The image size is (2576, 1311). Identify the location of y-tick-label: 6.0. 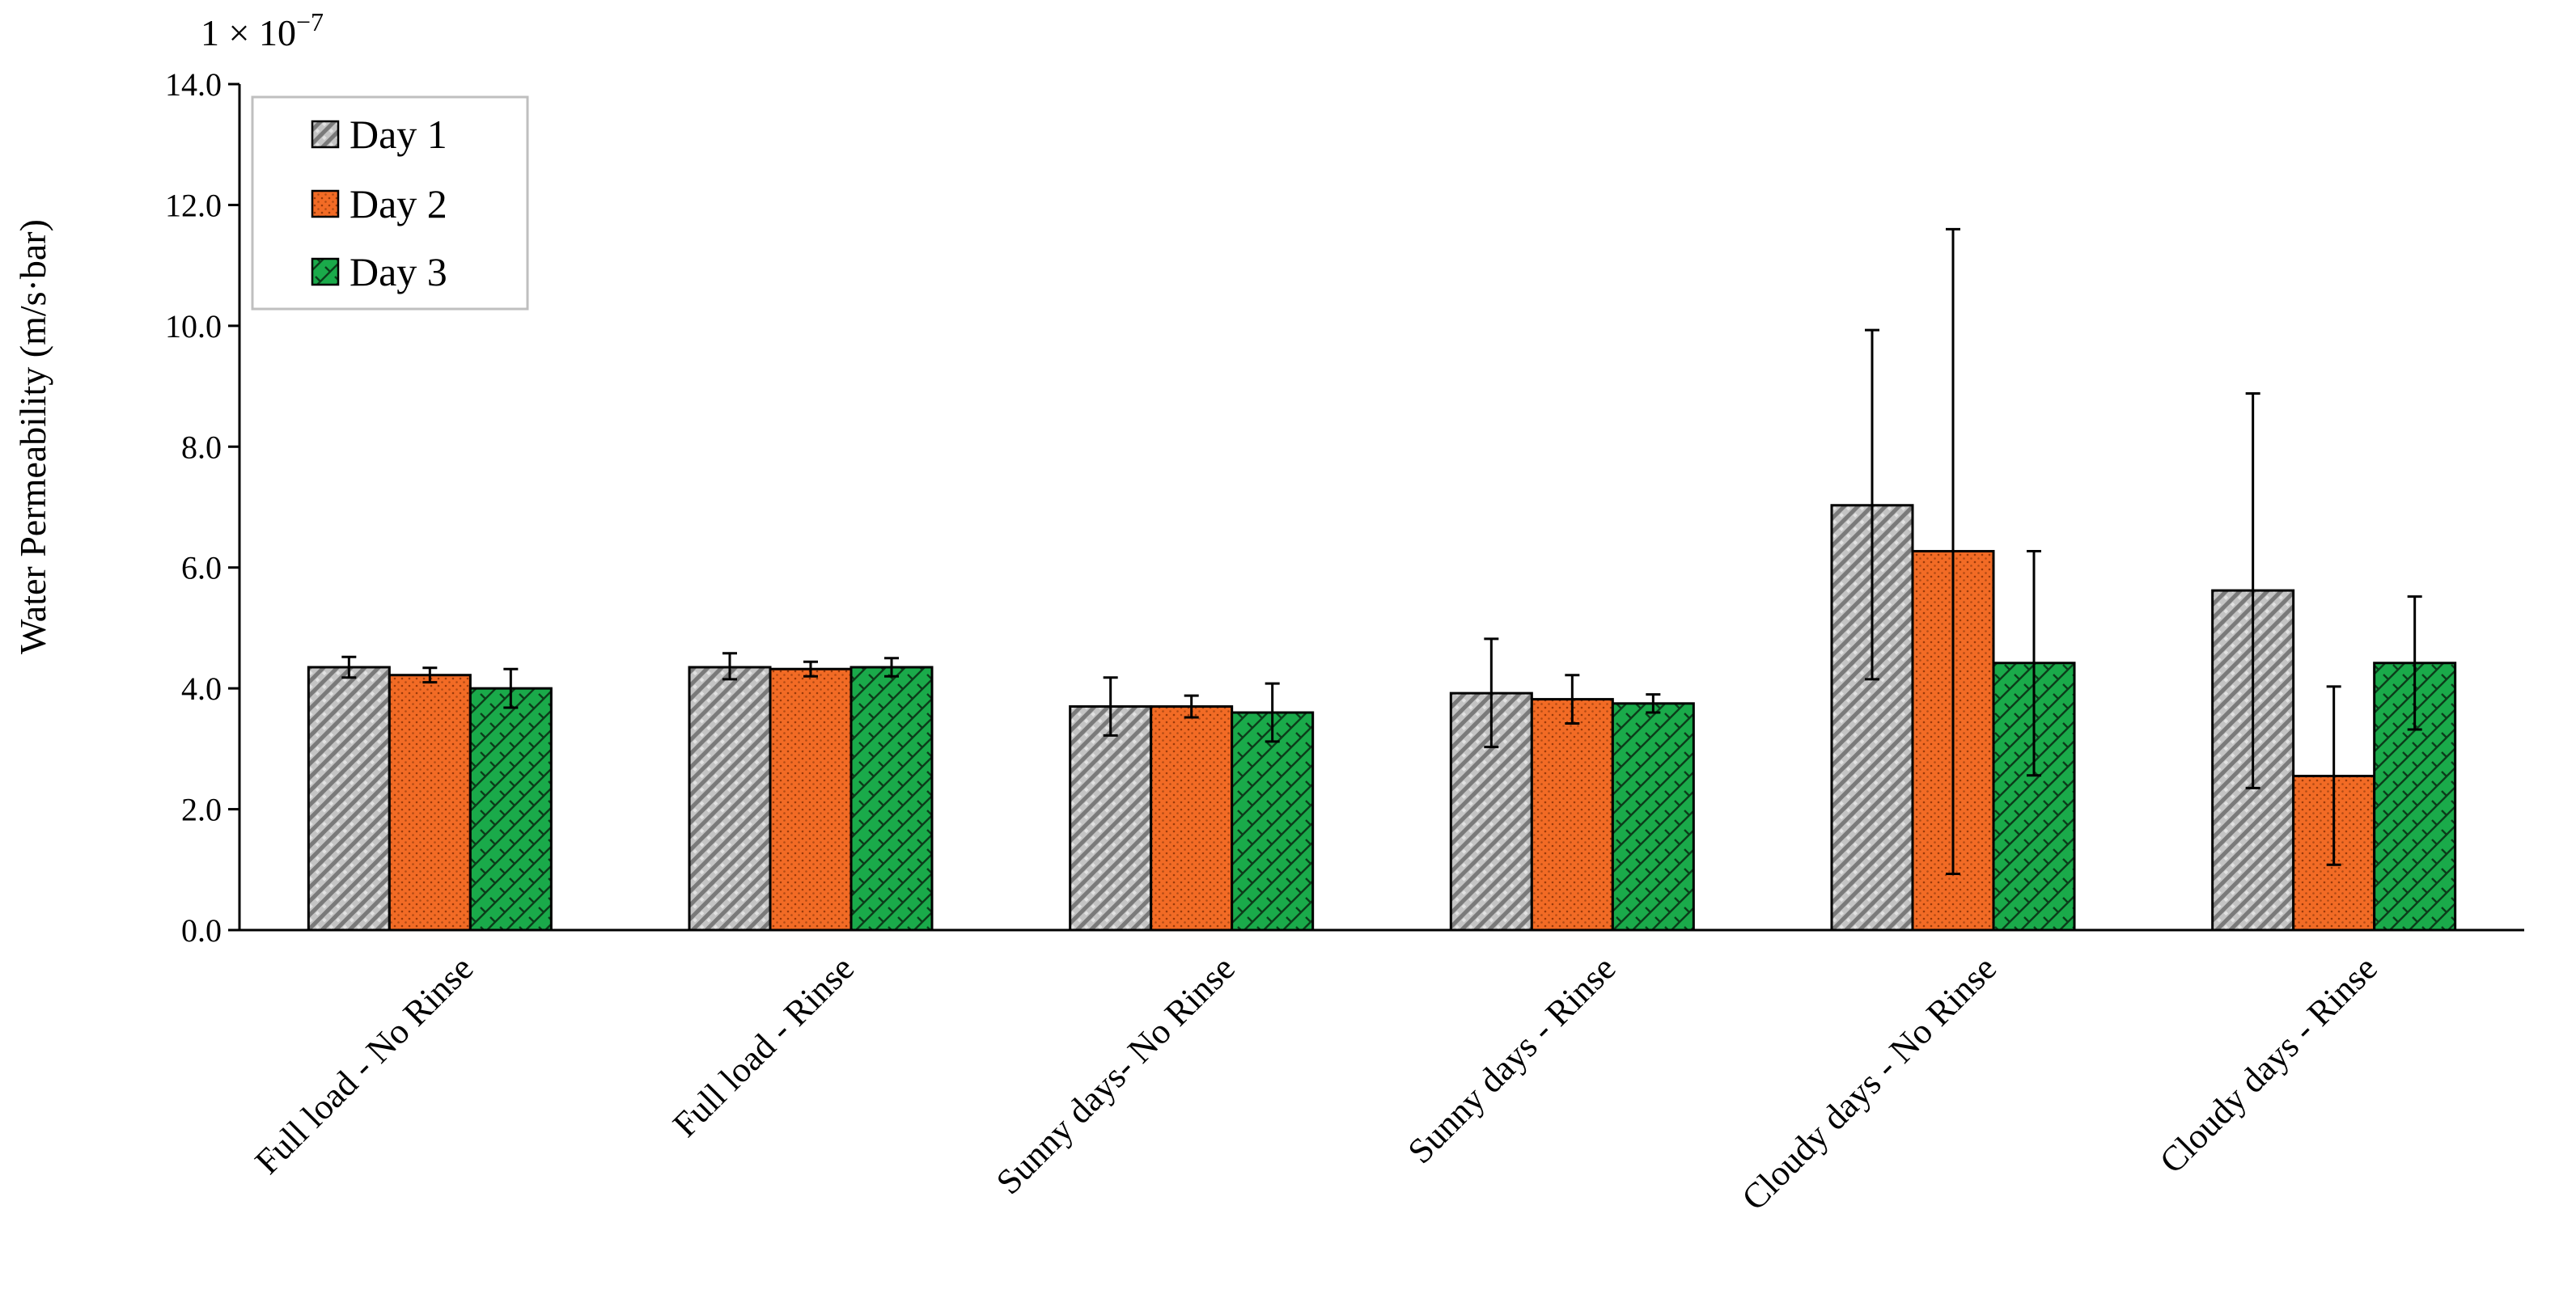
(201, 568).